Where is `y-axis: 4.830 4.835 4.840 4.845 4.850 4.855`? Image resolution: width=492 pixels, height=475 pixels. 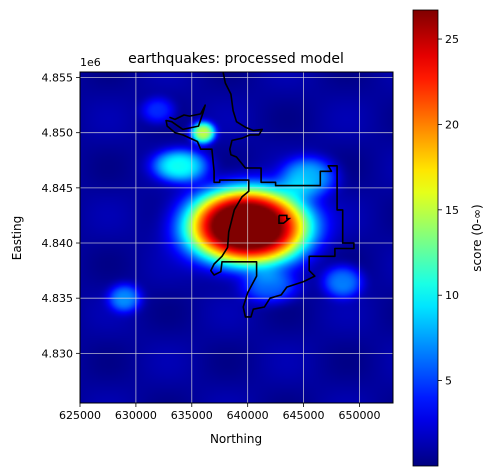 y-axis: 4.830 4.835 4.840 4.845 4.850 4.855 is located at coordinates (61, 216).